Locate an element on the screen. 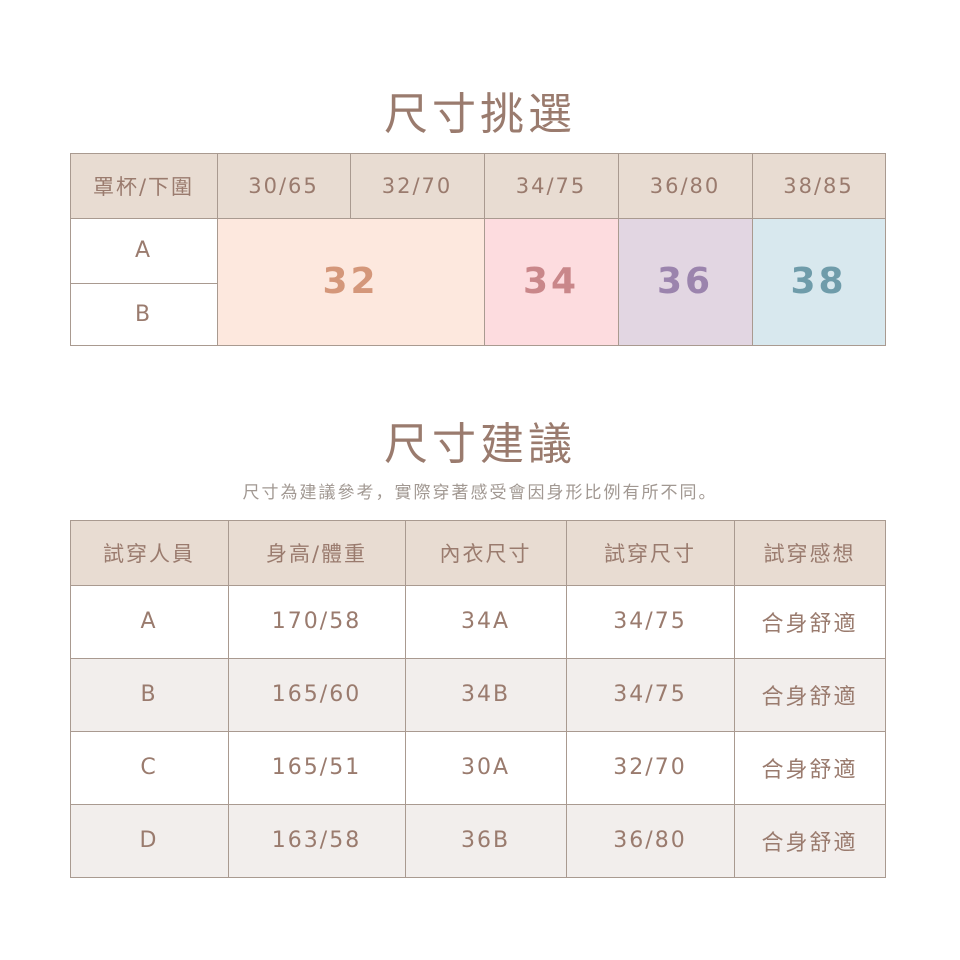 This screenshot has width=960, height=960. row-header: A is located at coordinates (143, 250).